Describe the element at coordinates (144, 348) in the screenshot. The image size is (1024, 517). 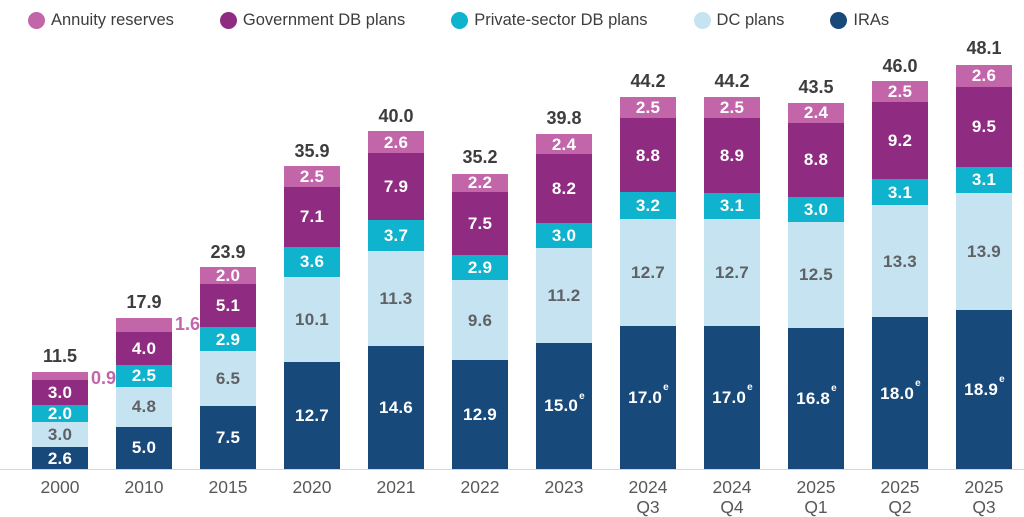
I see `segment-government-db-plans: 4.0` at that location.